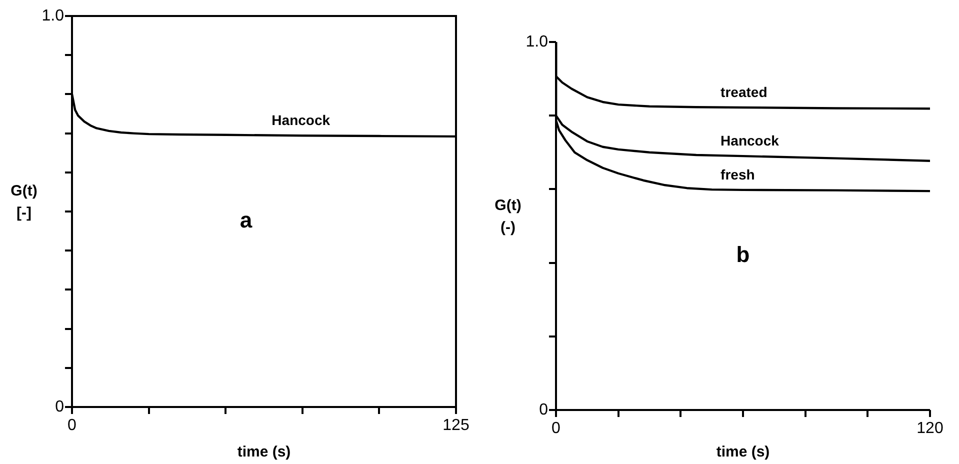  Describe the element at coordinates (737, 174) in the screenshot. I see `series-label: fresh` at that location.